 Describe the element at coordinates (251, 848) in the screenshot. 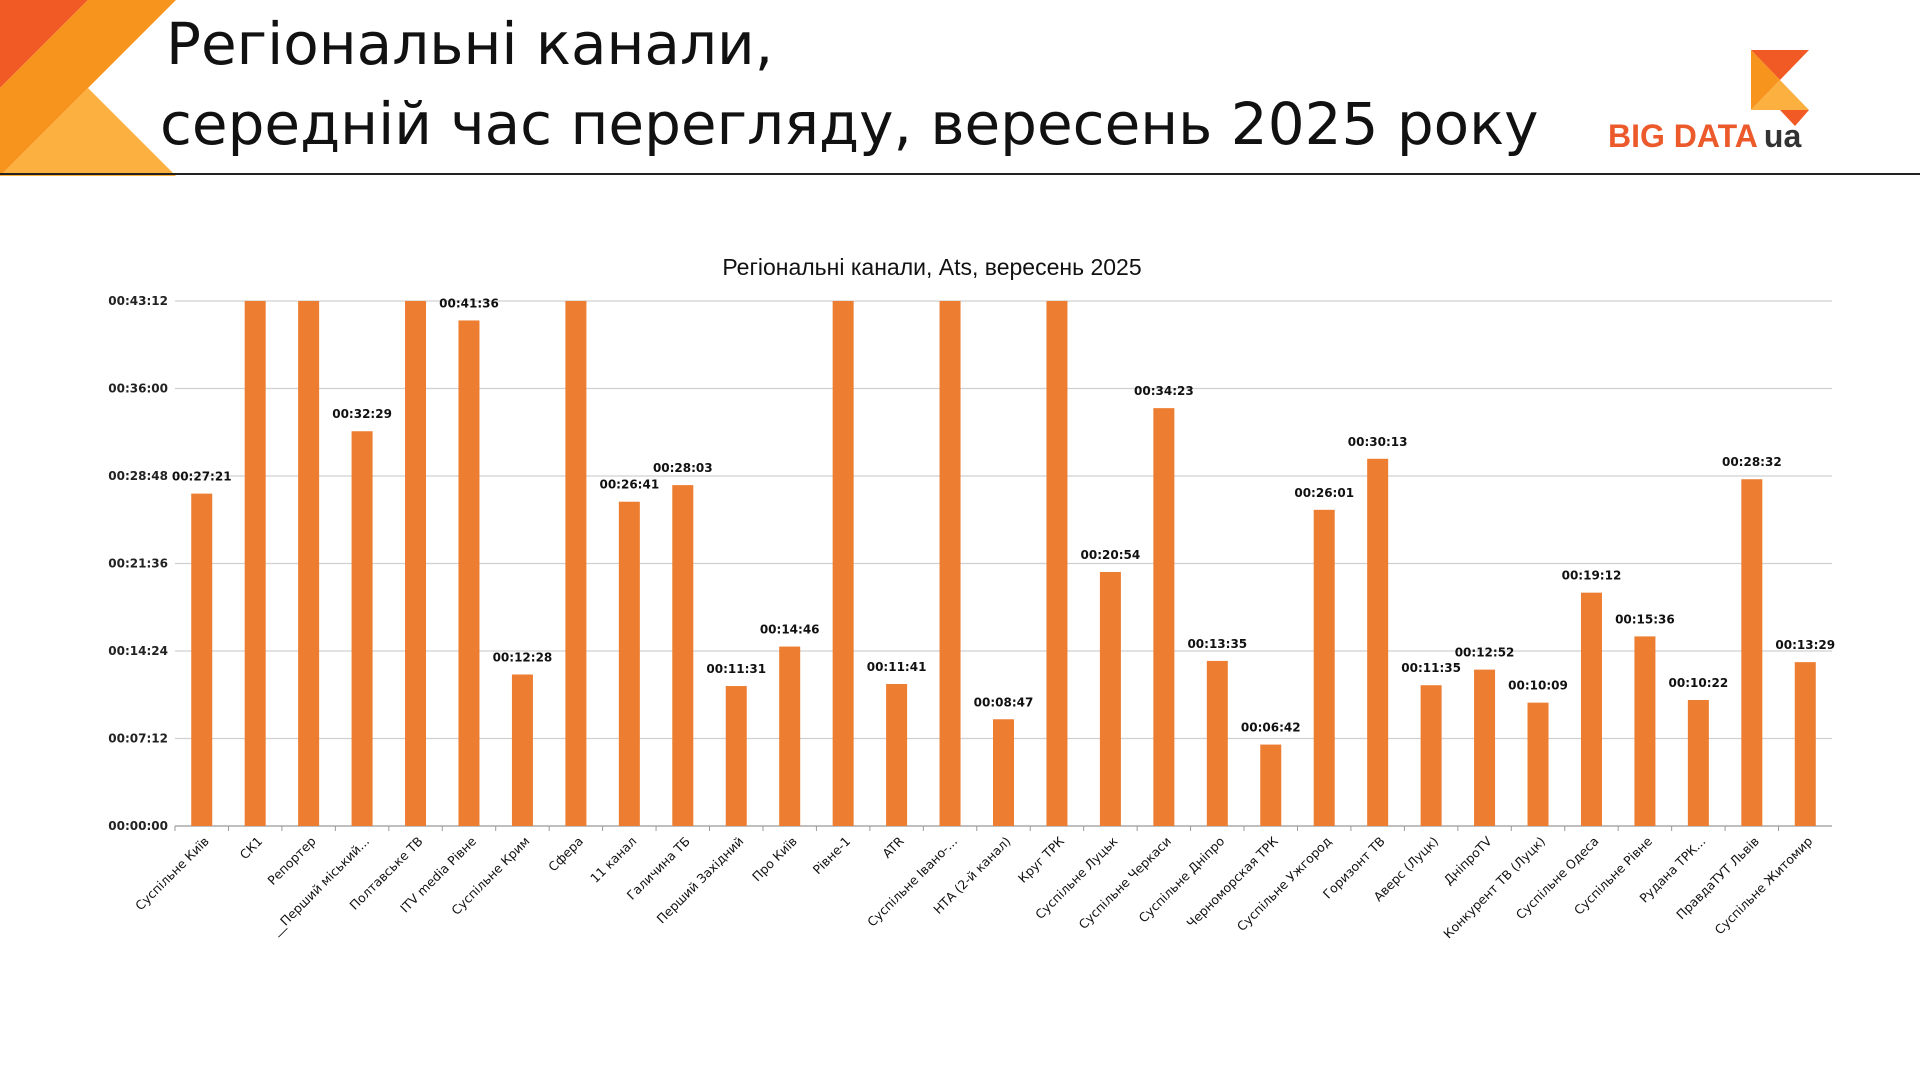

I see `x-tick-label: СК1` at that location.